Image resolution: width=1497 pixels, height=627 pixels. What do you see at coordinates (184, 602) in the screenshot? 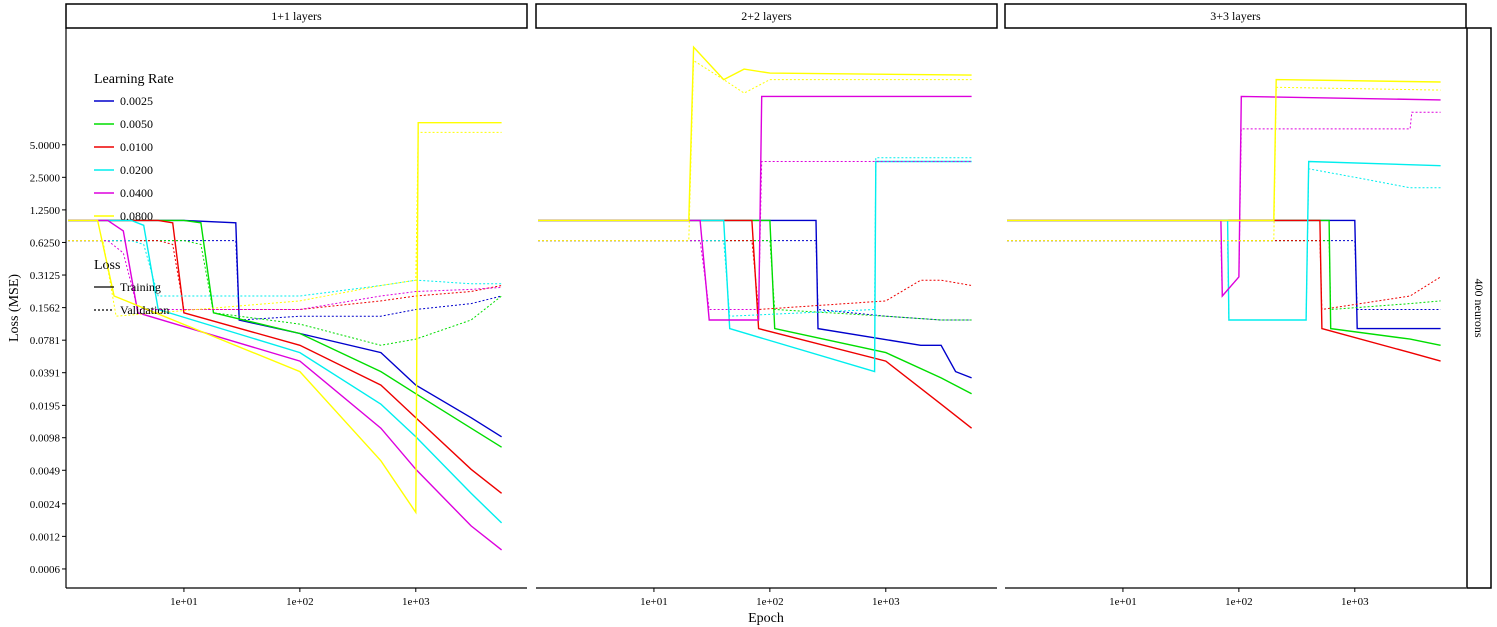
I see `x-tick-label-1-0: 1e+01` at bounding box center [184, 602].